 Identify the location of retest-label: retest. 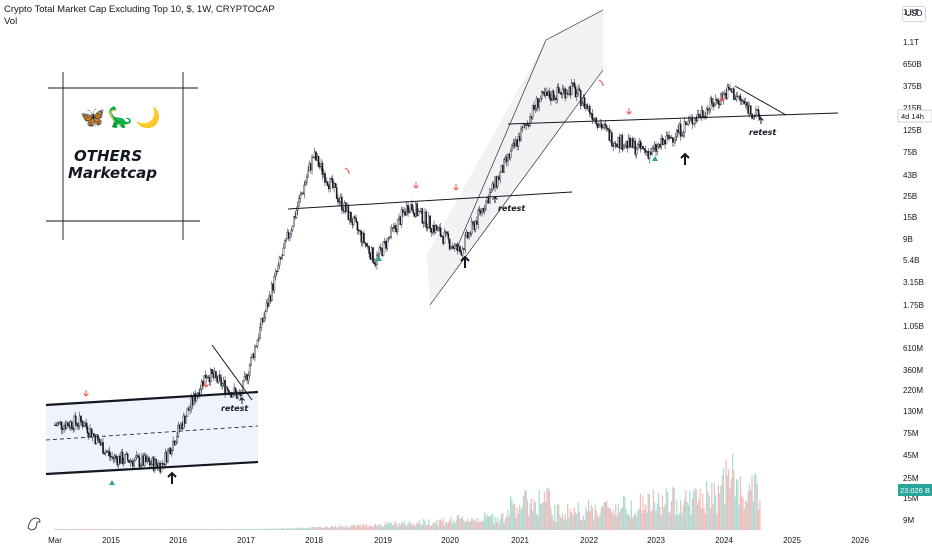
(512, 208).